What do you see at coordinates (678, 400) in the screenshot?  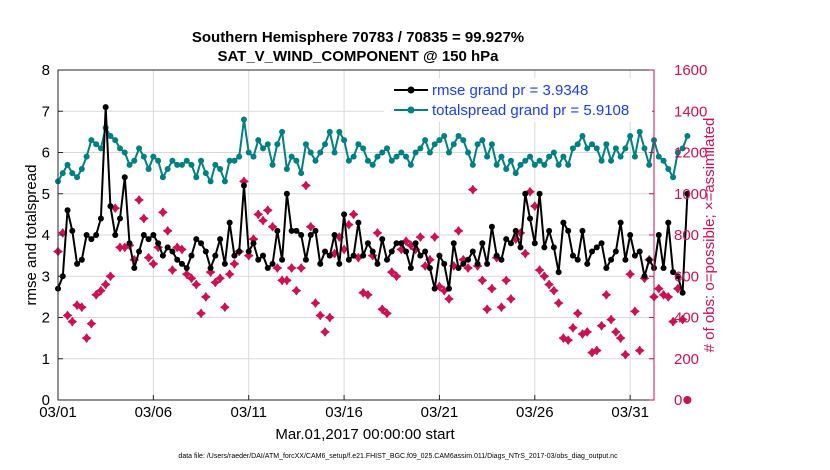 I see `y-right-tick-label: 0` at bounding box center [678, 400].